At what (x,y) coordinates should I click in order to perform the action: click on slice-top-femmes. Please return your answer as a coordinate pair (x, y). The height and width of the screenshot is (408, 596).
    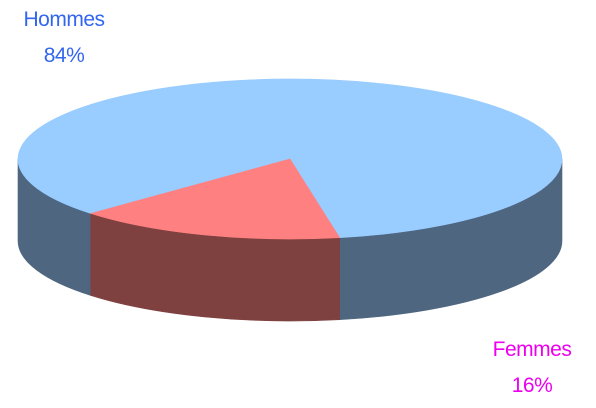
    Looking at the image, I should click on (215, 199).